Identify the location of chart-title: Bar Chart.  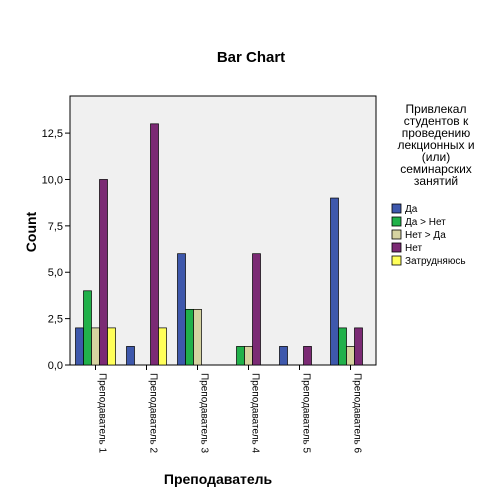
(251, 57).